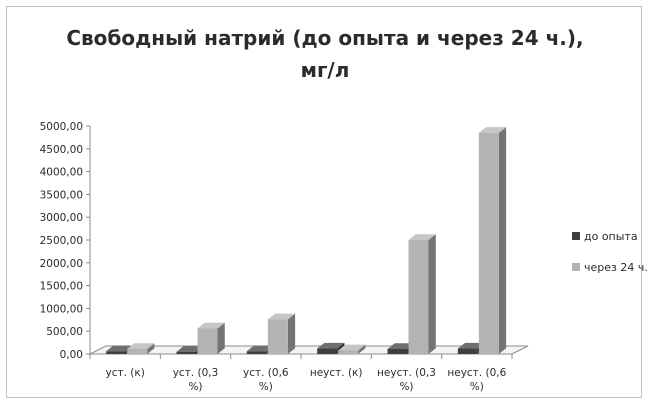 The image size is (650, 406). Describe the element at coordinates (61, 127) in the screenshot. I see `y-tick-label: 5000,00` at that location.